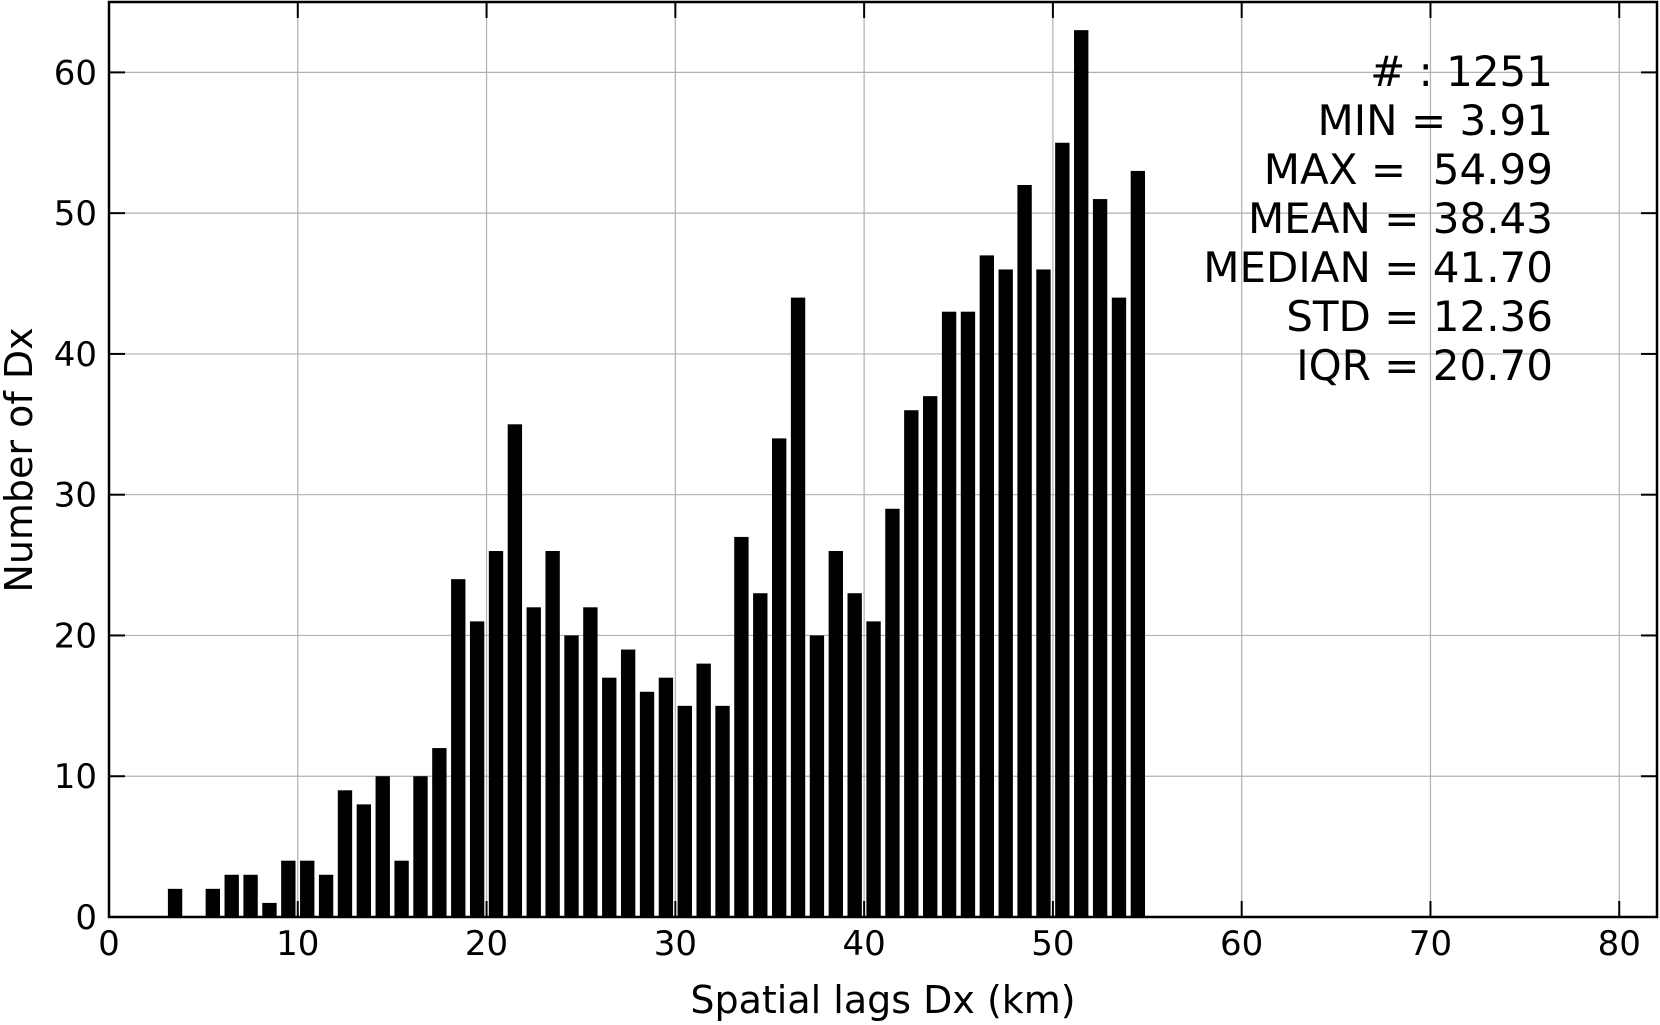  What do you see at coordinates (675, 944) in the screenshot?
I see `x-tick-label: 30` at bounding box center [675, 944].